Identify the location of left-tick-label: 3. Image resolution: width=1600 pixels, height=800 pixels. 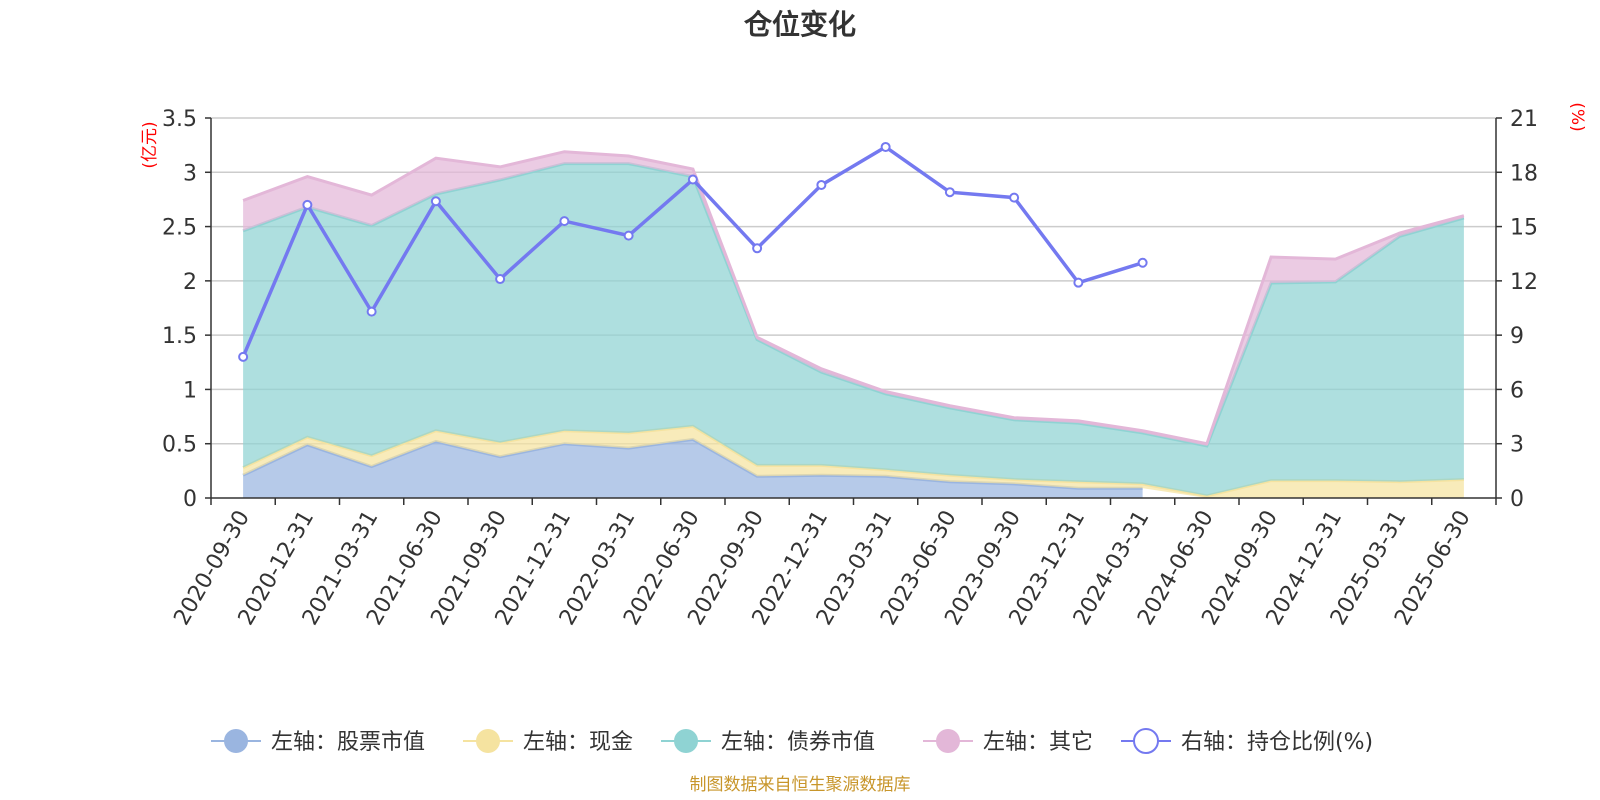
(190, 173).